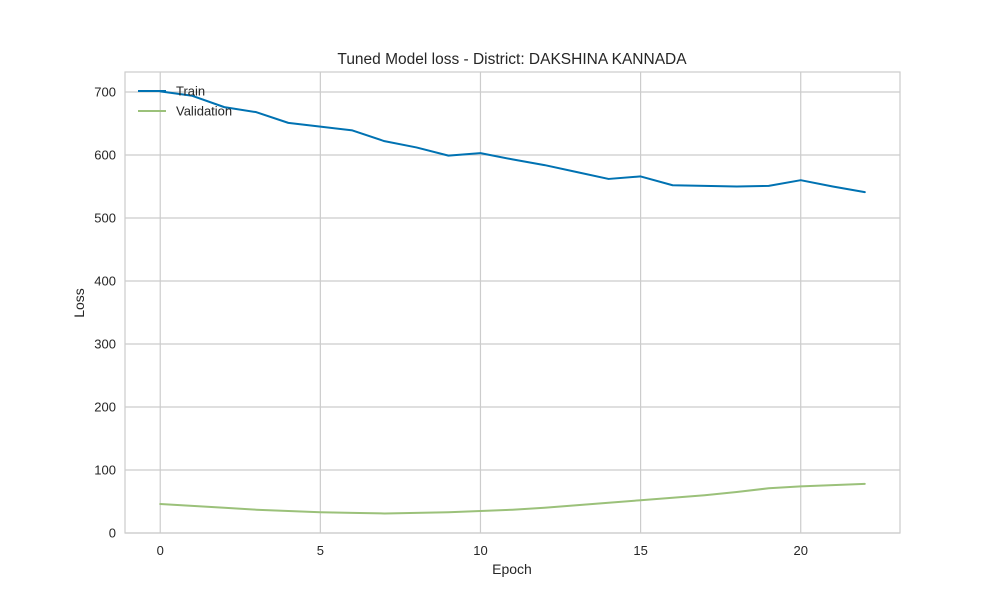 The width and height of the screenshot is (1000, 600). I want to click on x-tick-labels: 0 5 10 15 20, so click(482, 550).